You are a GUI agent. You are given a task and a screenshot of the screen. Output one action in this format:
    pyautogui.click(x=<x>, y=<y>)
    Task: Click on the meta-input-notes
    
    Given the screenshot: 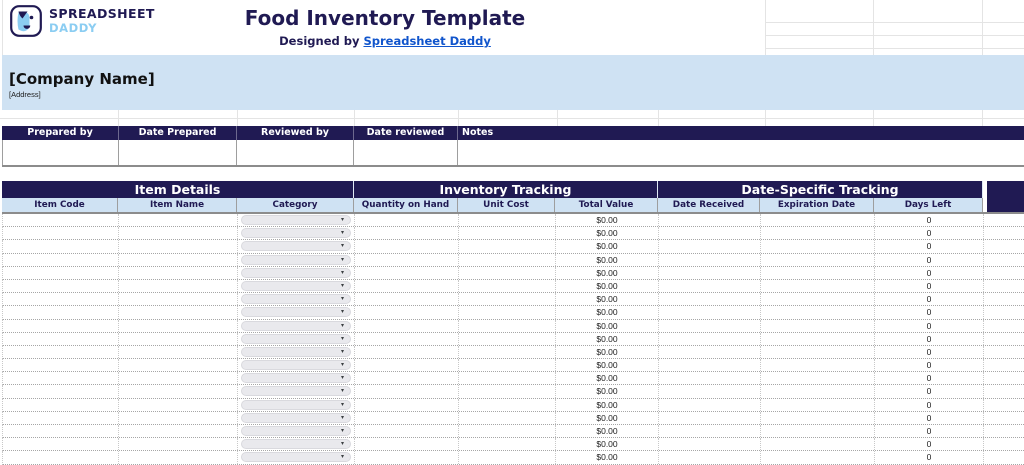 What is the action you would take?
    pyautogui.click(x=741, y=152)
    